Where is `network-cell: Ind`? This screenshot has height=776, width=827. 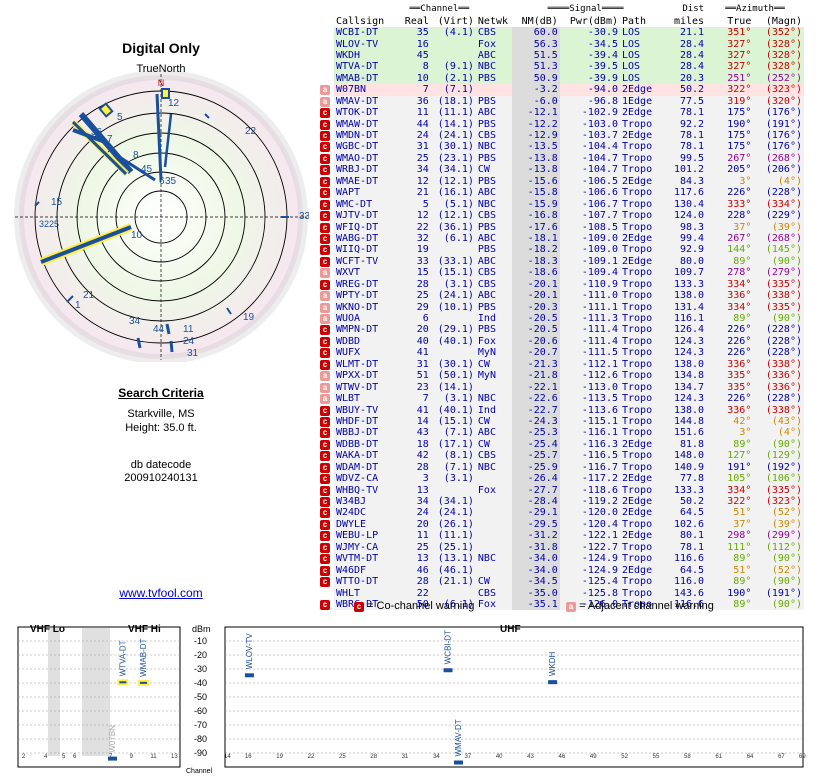 network-cell: Ind is located at coordinates (494, 410).